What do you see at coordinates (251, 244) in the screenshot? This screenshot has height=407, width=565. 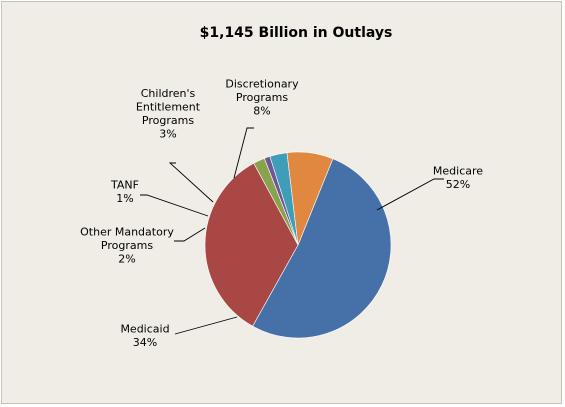 I see `pie-slice-medicaid` at bounding box center [251, 244].